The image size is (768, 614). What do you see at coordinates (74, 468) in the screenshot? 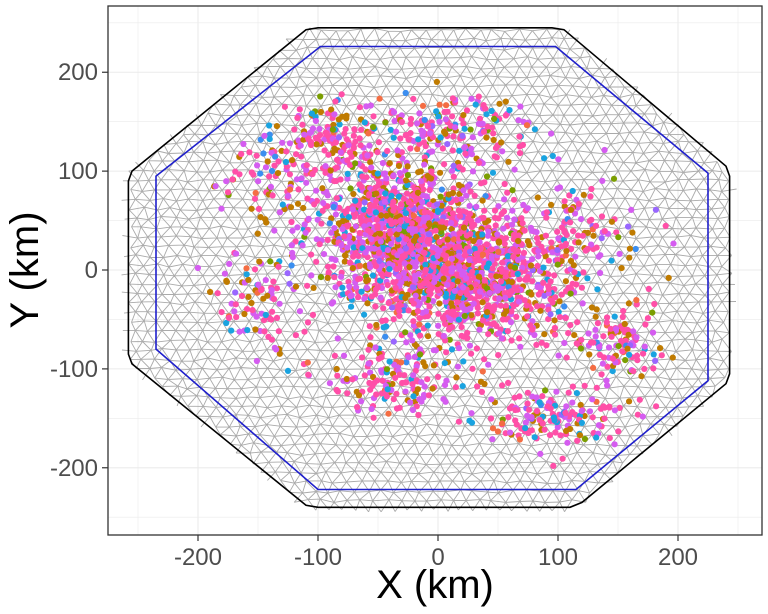
I see `y-tick-label: -200` at bounding box center [74, 468].